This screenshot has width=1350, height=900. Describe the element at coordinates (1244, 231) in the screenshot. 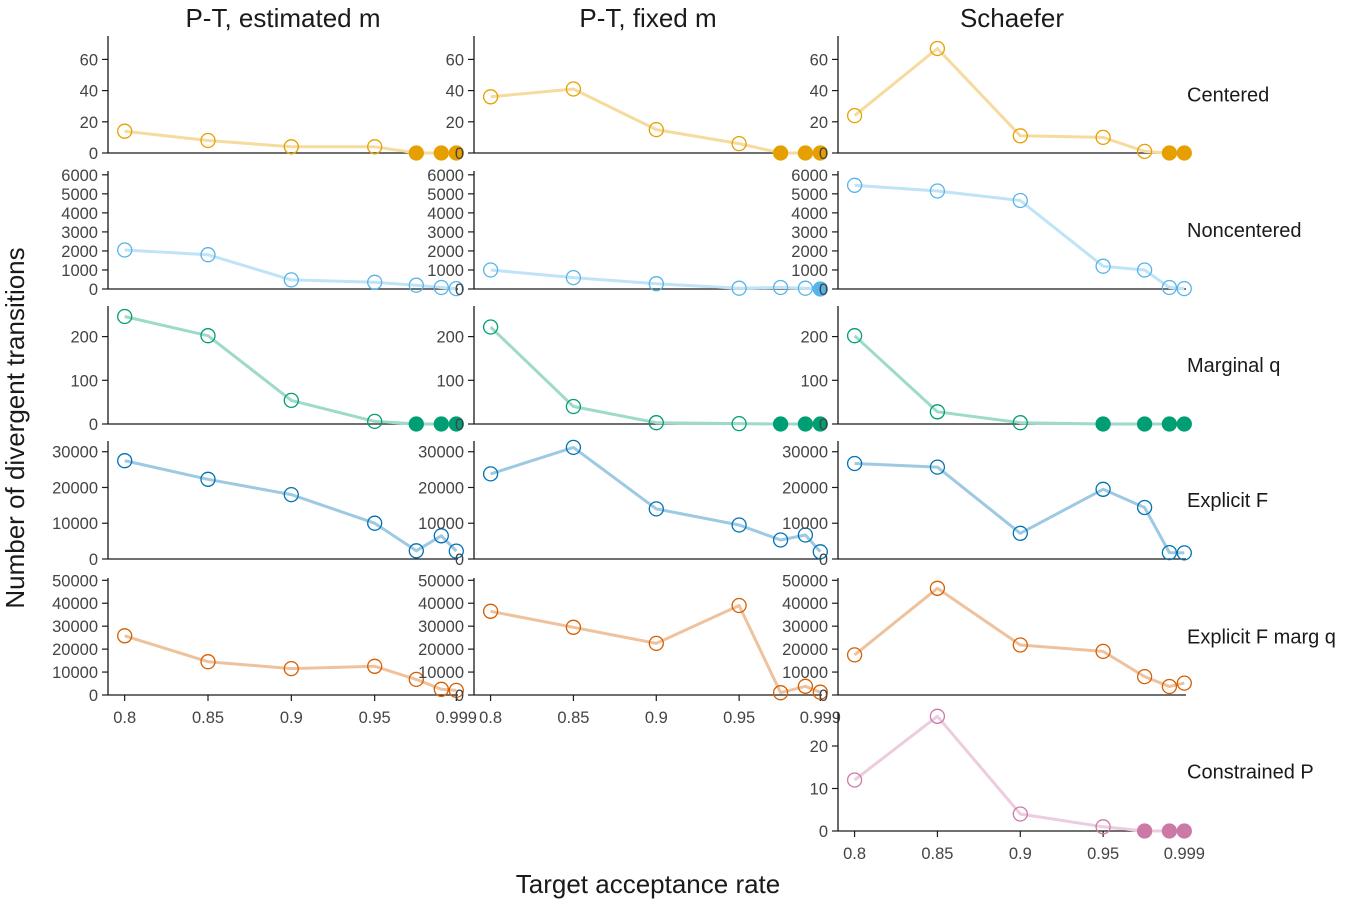

I see `row-label-noncentered: Noncentered` at that location.